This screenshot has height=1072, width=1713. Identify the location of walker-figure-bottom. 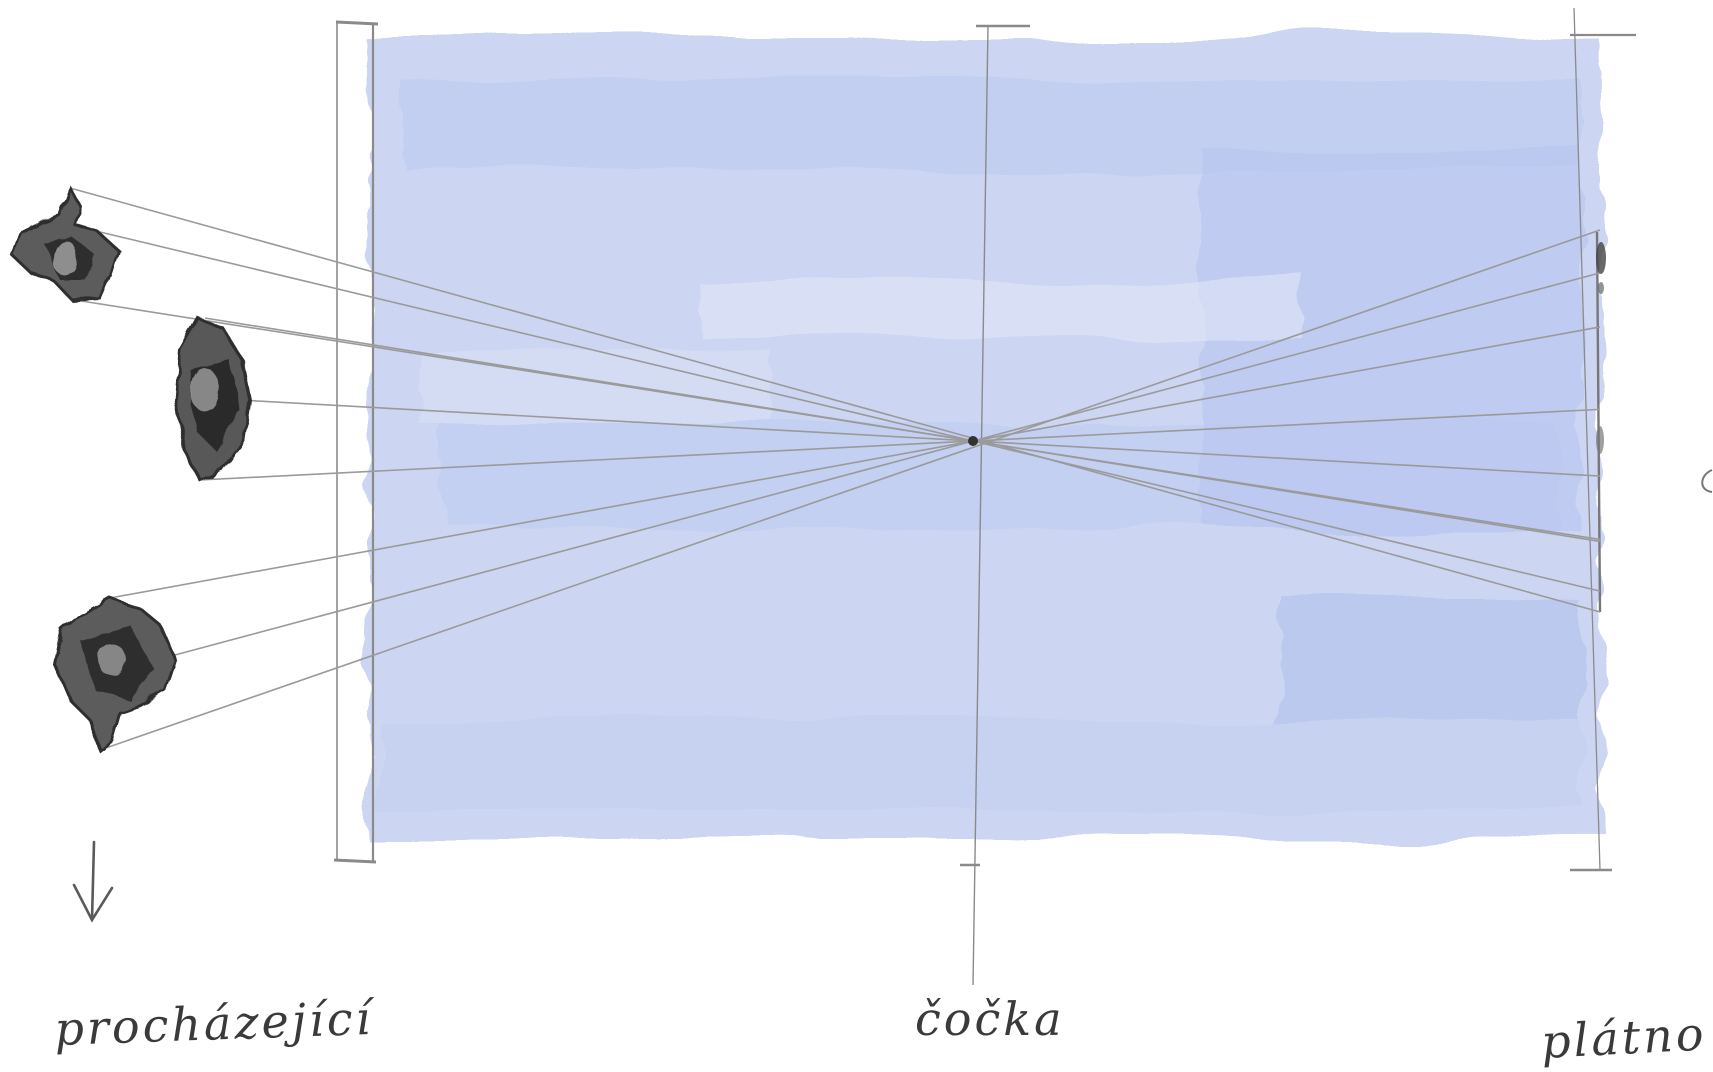
(115, 674).